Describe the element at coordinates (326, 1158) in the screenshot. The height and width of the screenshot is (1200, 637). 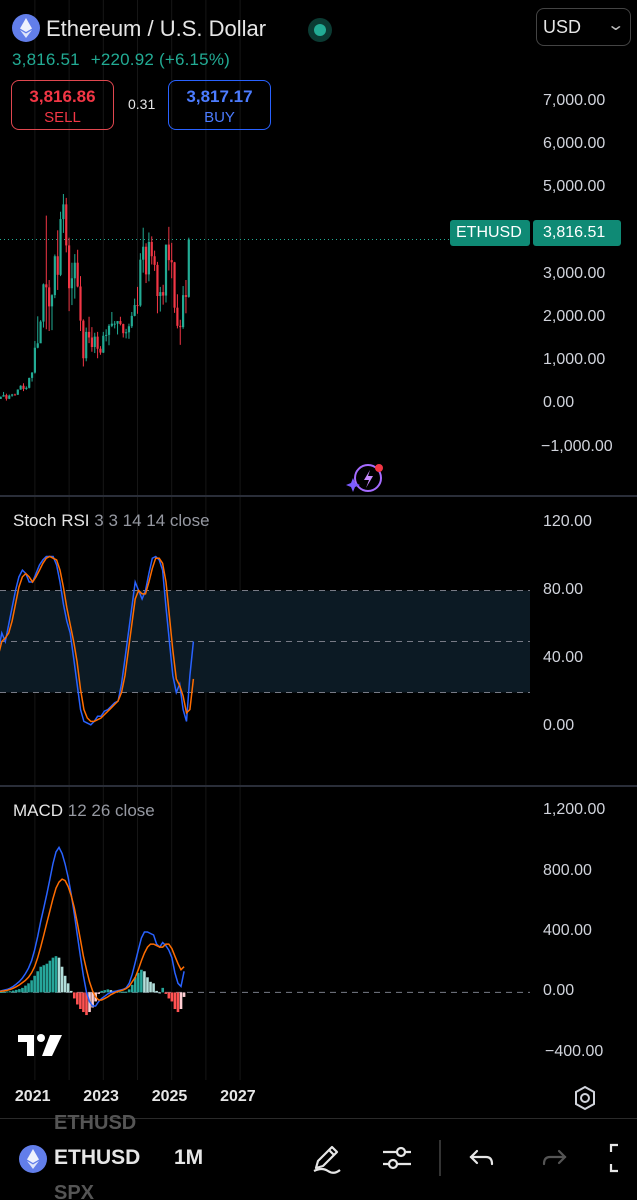
I see `drawing-pencil-icon` at that location.